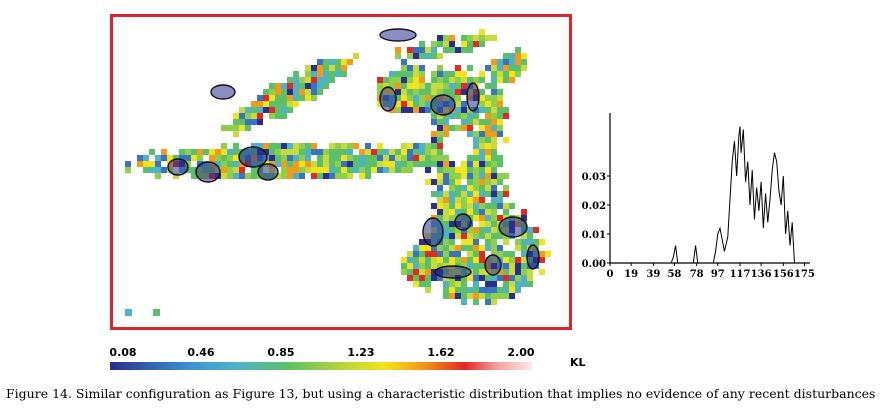 The height and width of the screenshot is (412, 886). What do you see at coordinates (321, 366) in the screenshot?
I see `kl-colorbar` at bounding box center [321, 366].